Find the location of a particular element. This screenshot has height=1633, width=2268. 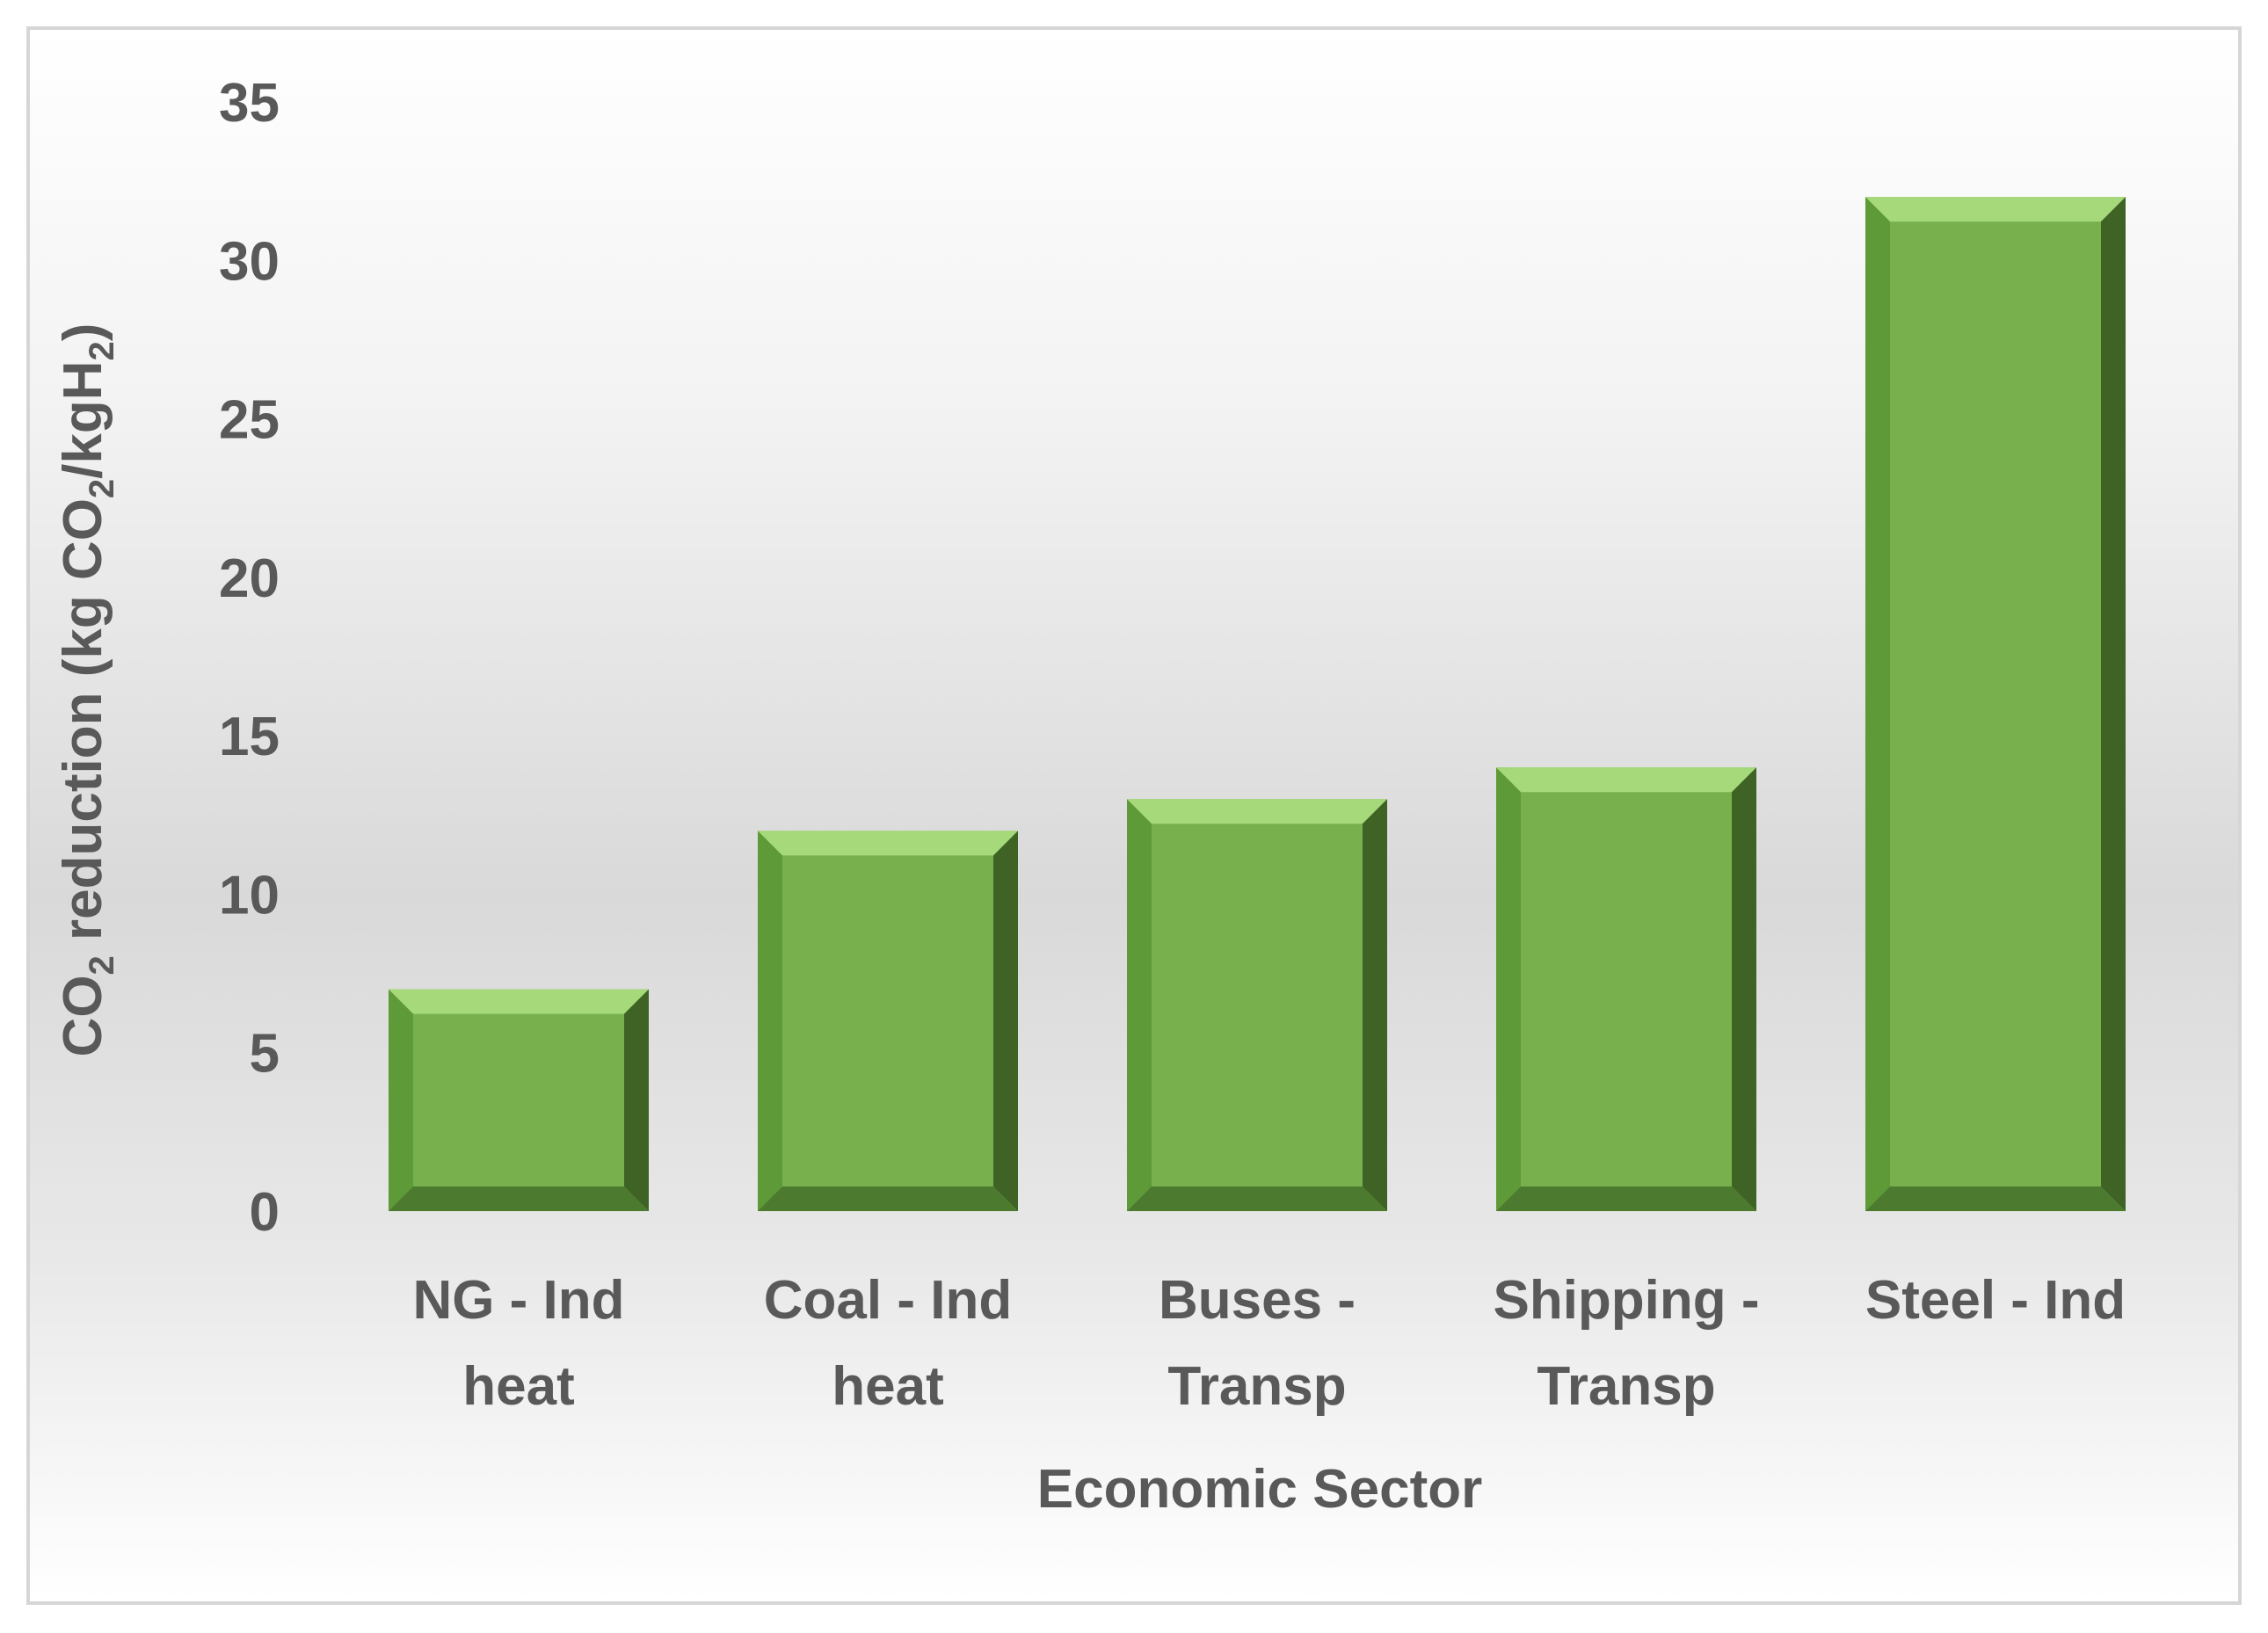

y-tick-label: 0 is located at coordinates (265, 1213).